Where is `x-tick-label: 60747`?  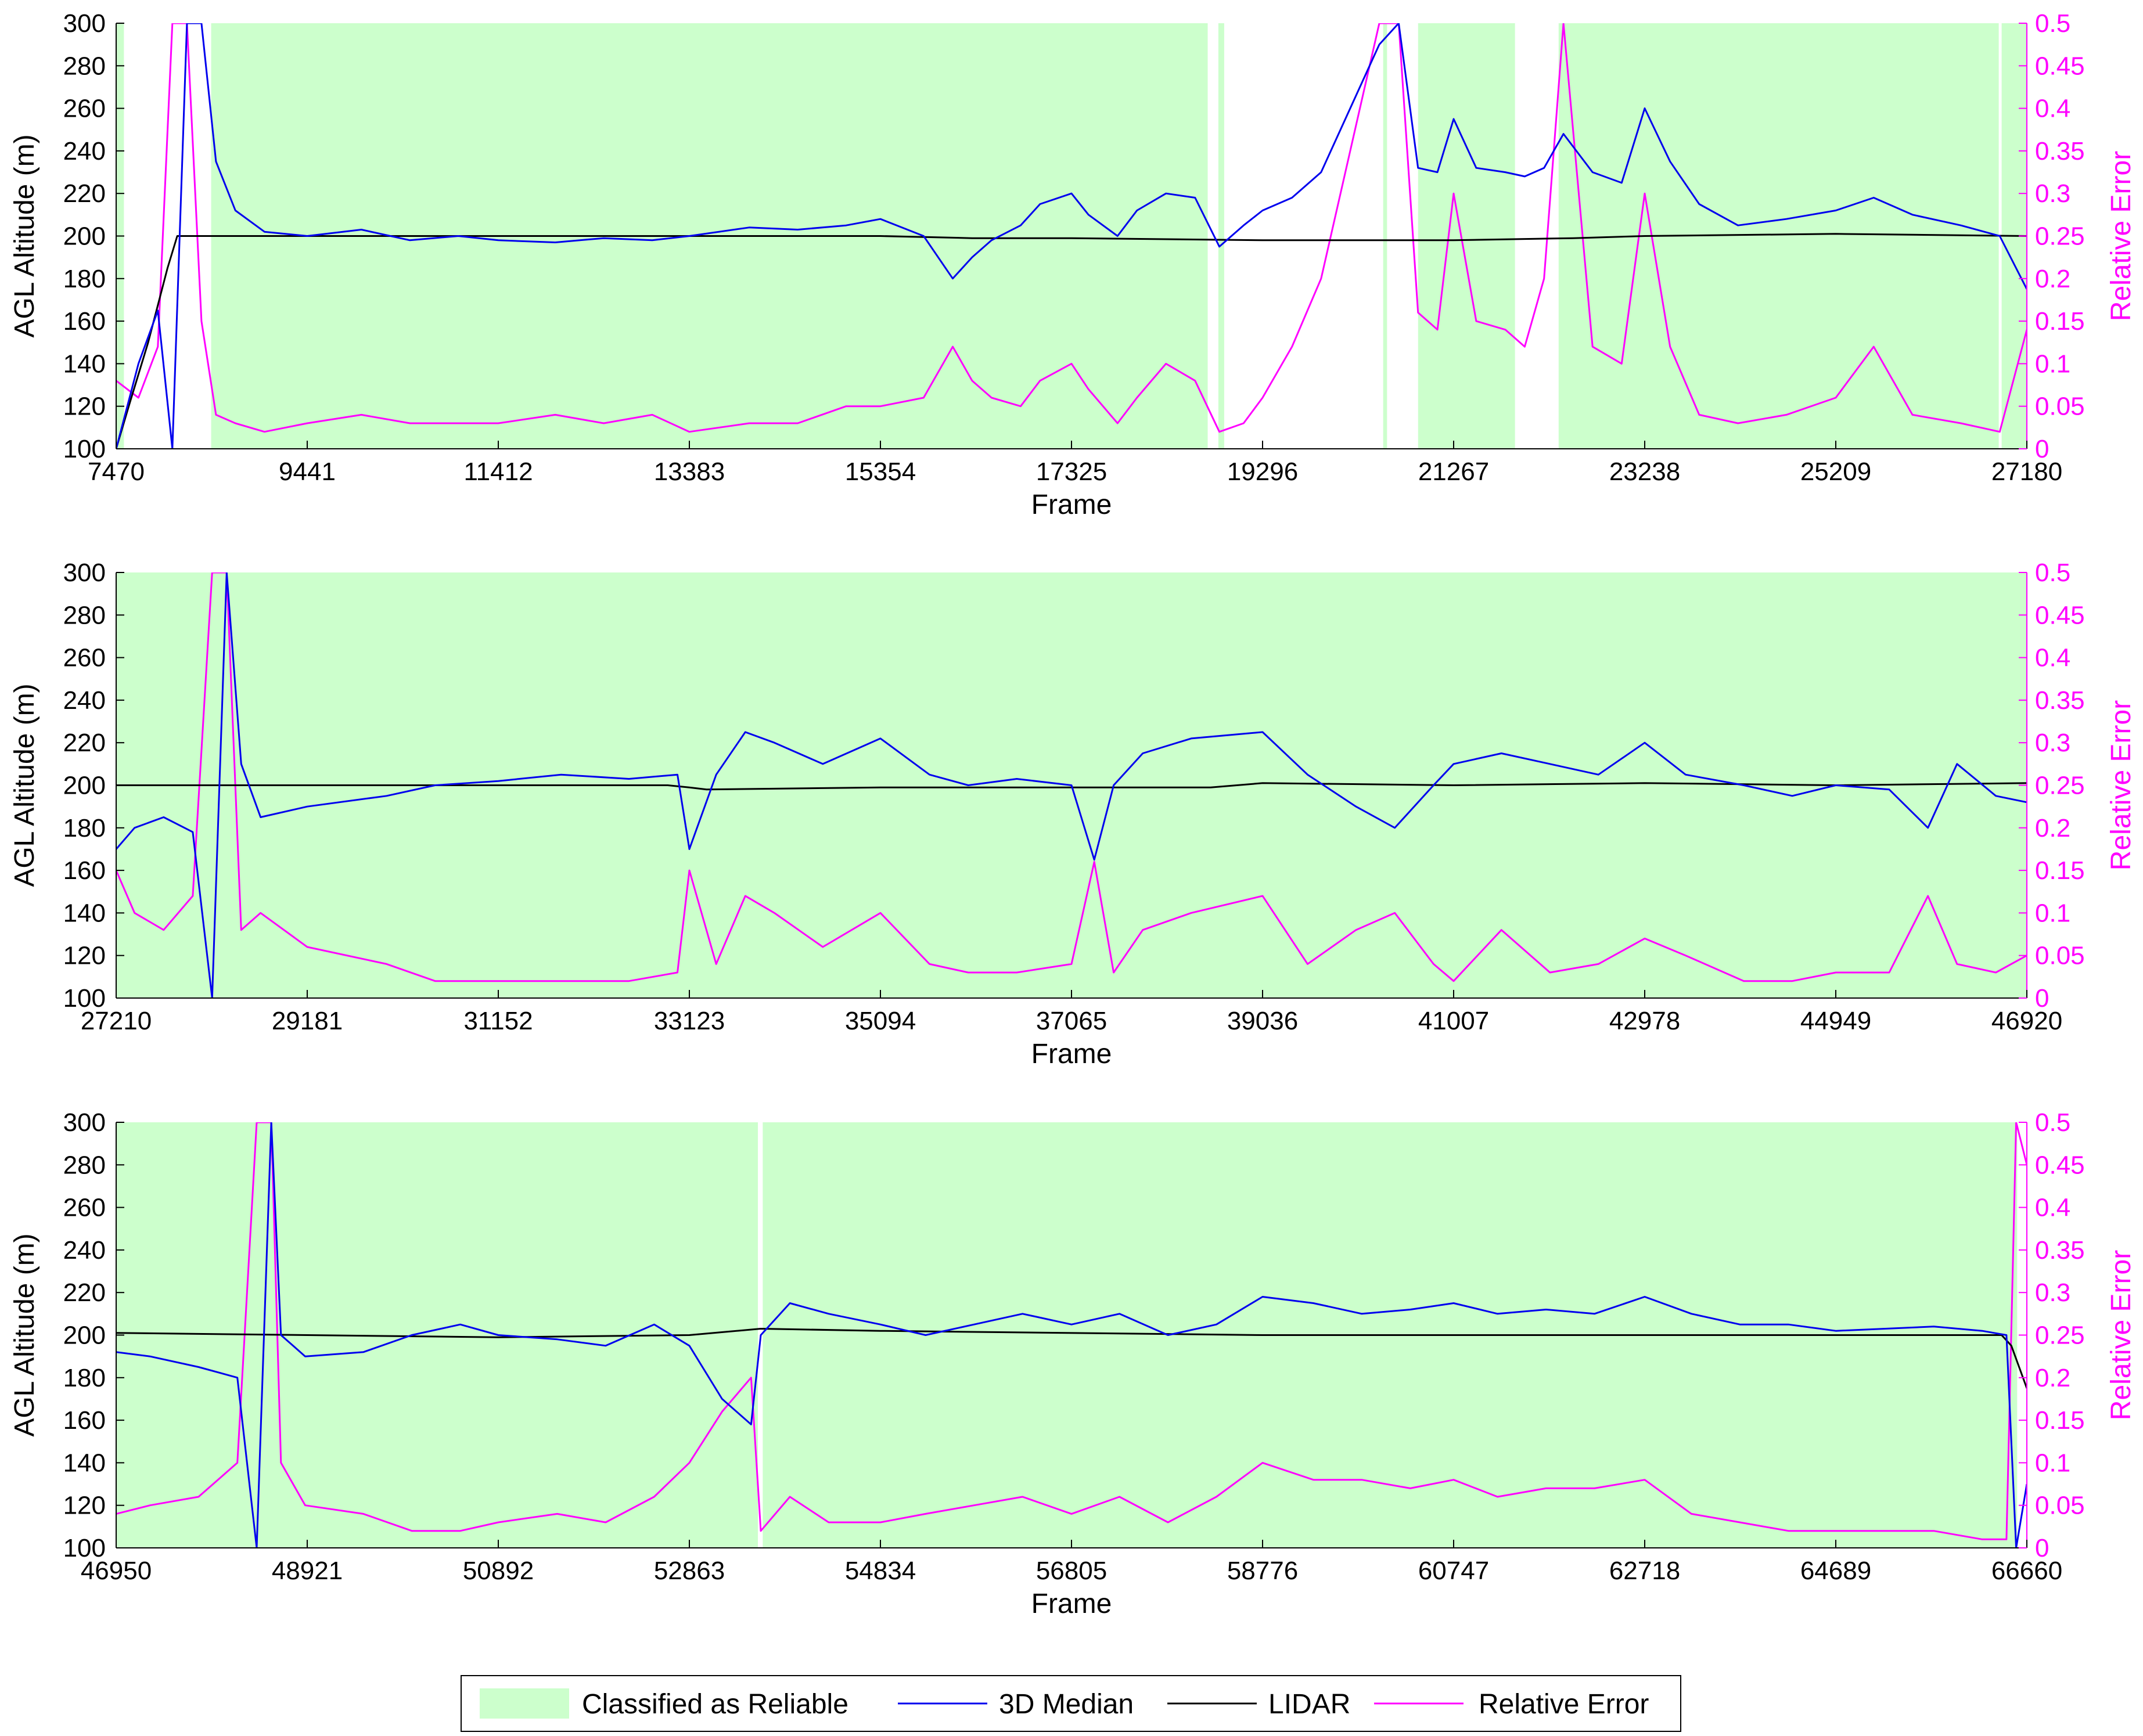
x-tick-label: 60747 is located at coordinates (1453, 1571).